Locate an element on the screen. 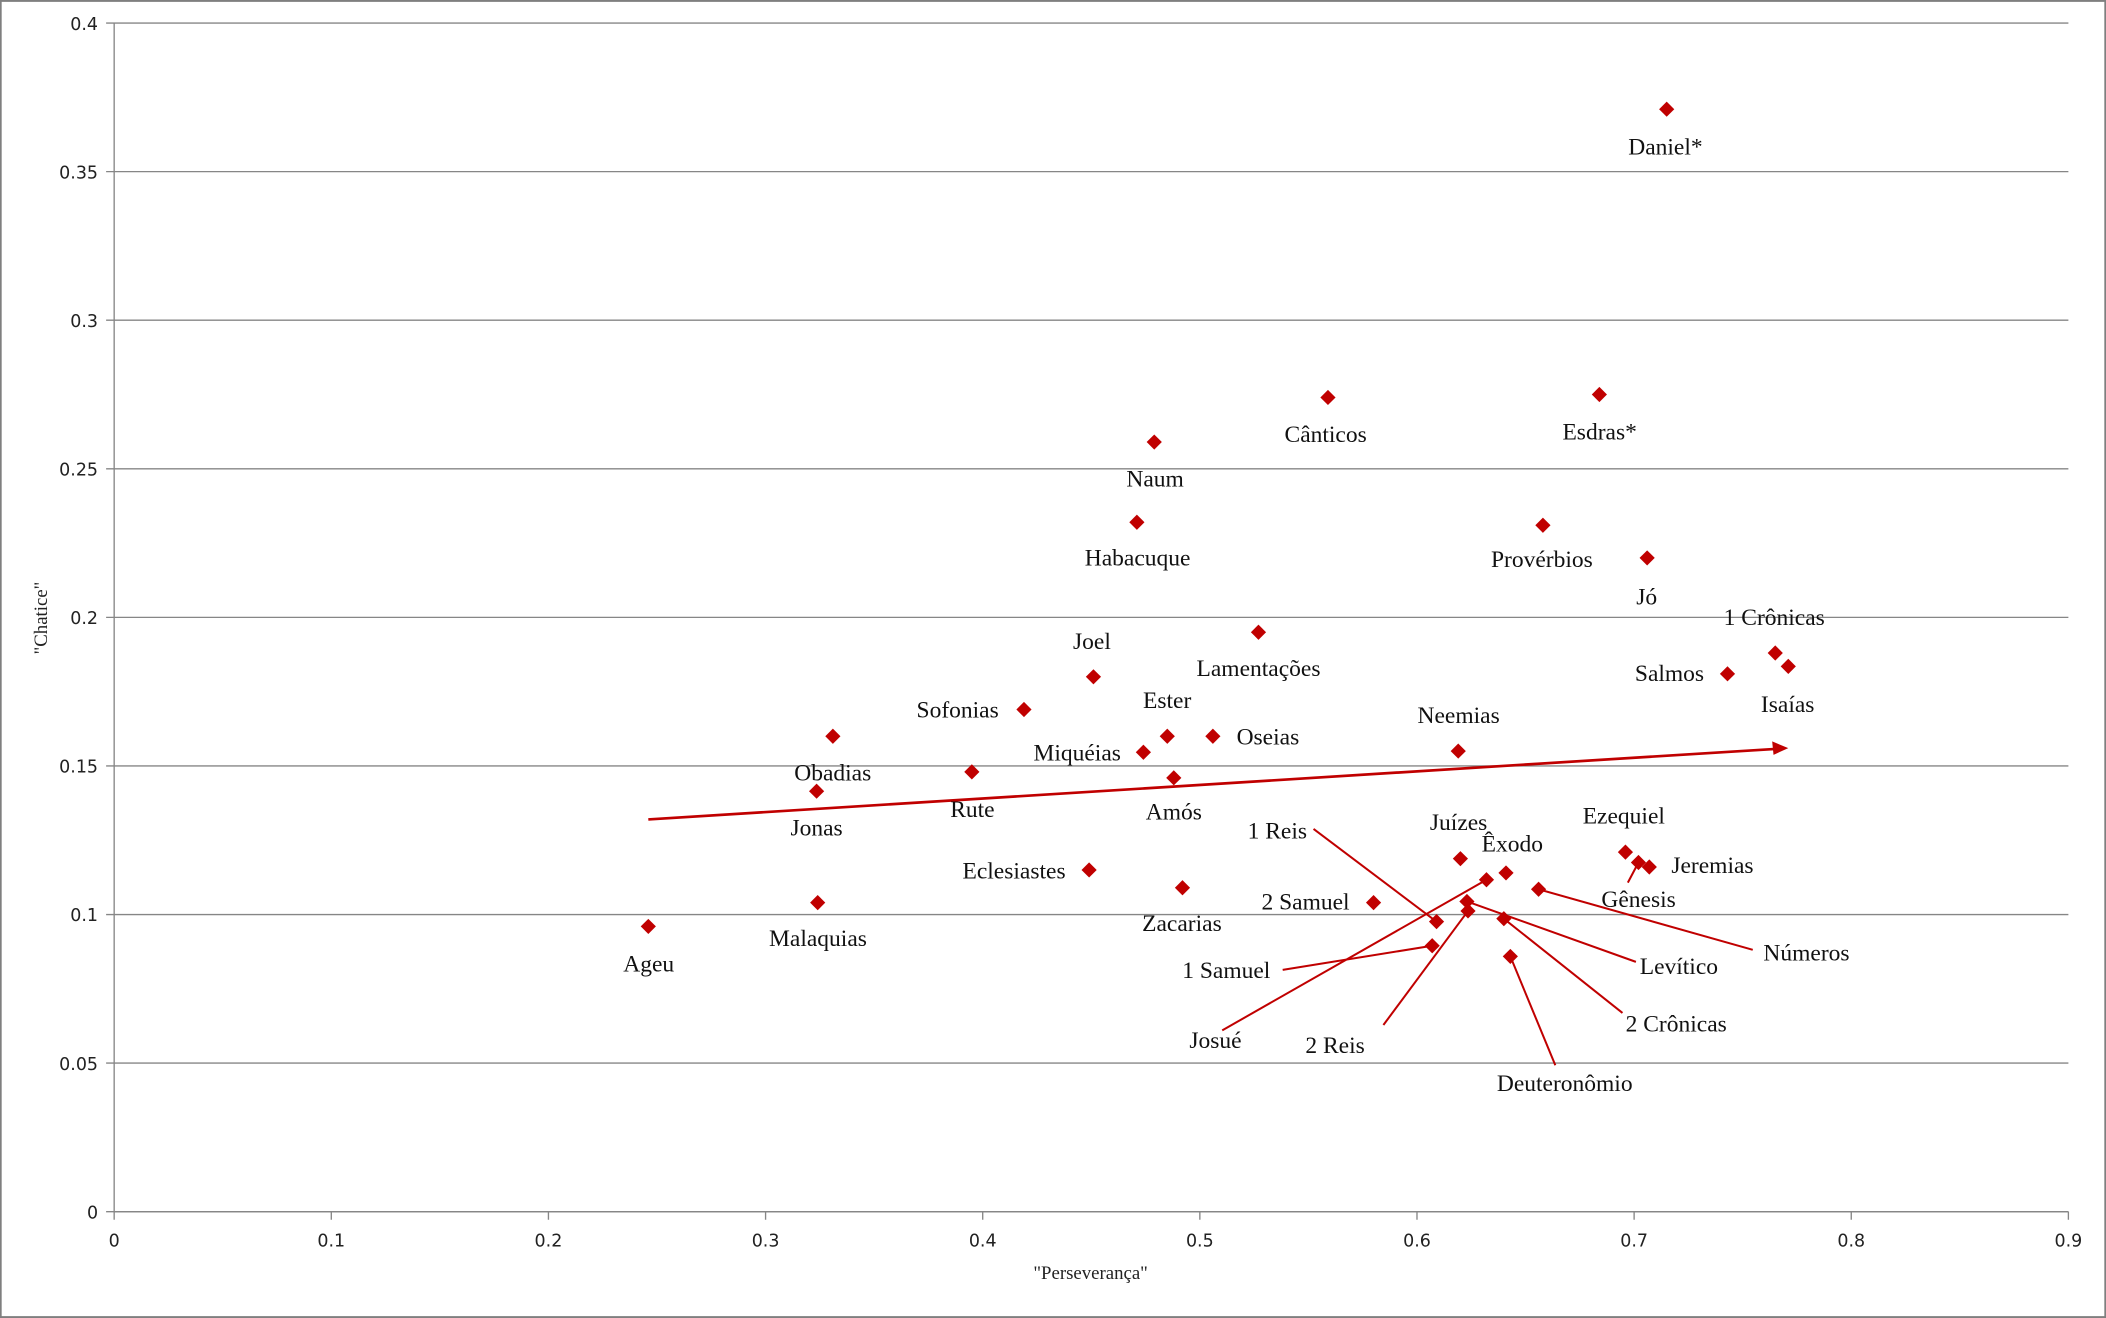  data-point-label: Esdras* is located at coordinates (1599, 432).